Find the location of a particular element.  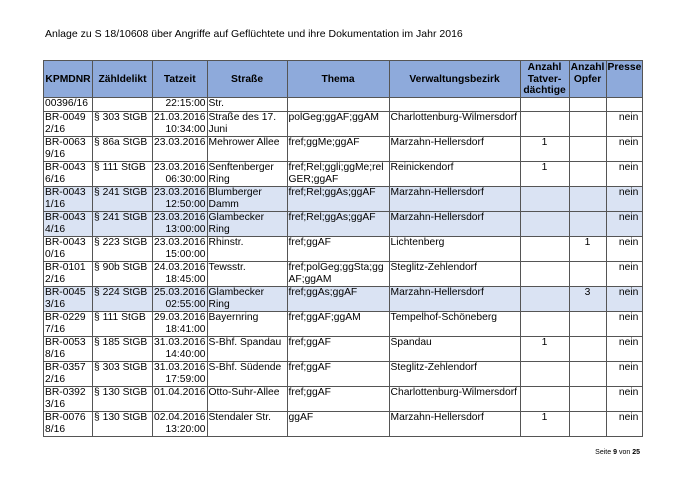

cell-tatzeit: 31.03.2016 17:59:00 is located at coordinates (180, 373).